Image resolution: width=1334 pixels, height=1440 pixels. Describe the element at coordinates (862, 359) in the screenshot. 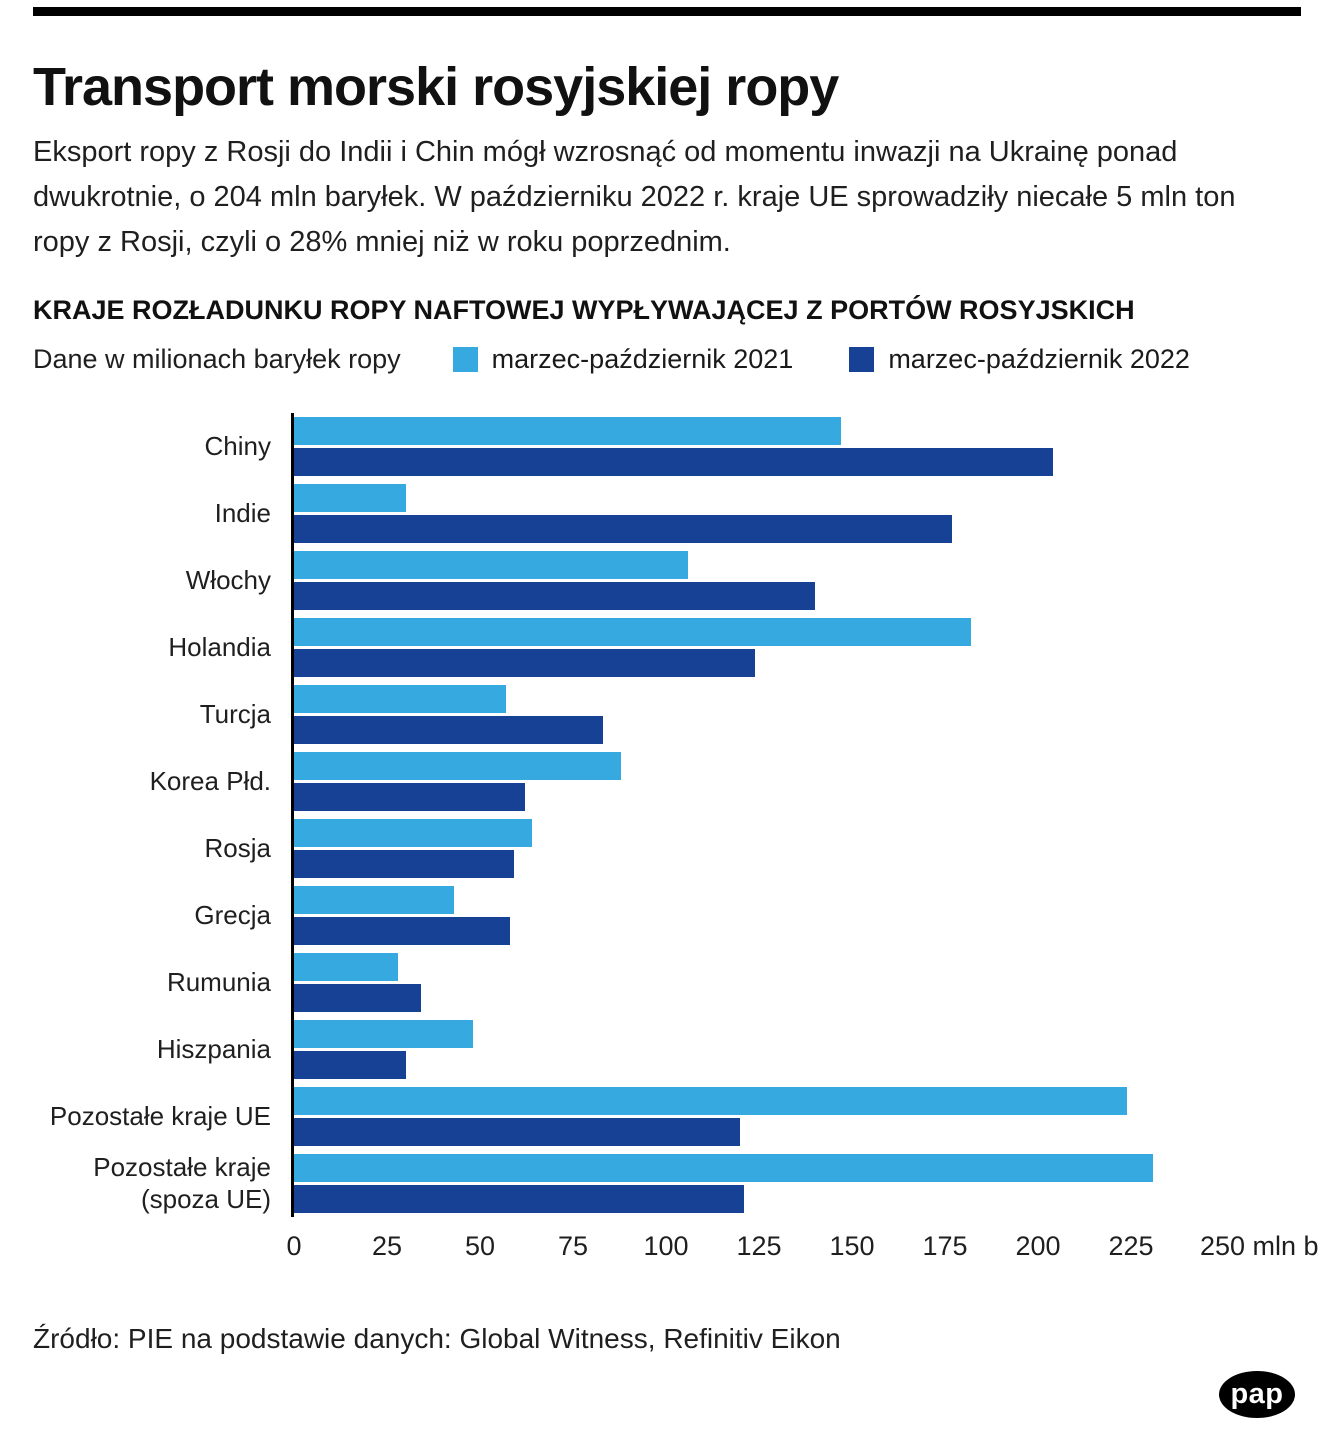

I see `legend-swatch-2022` at that location.